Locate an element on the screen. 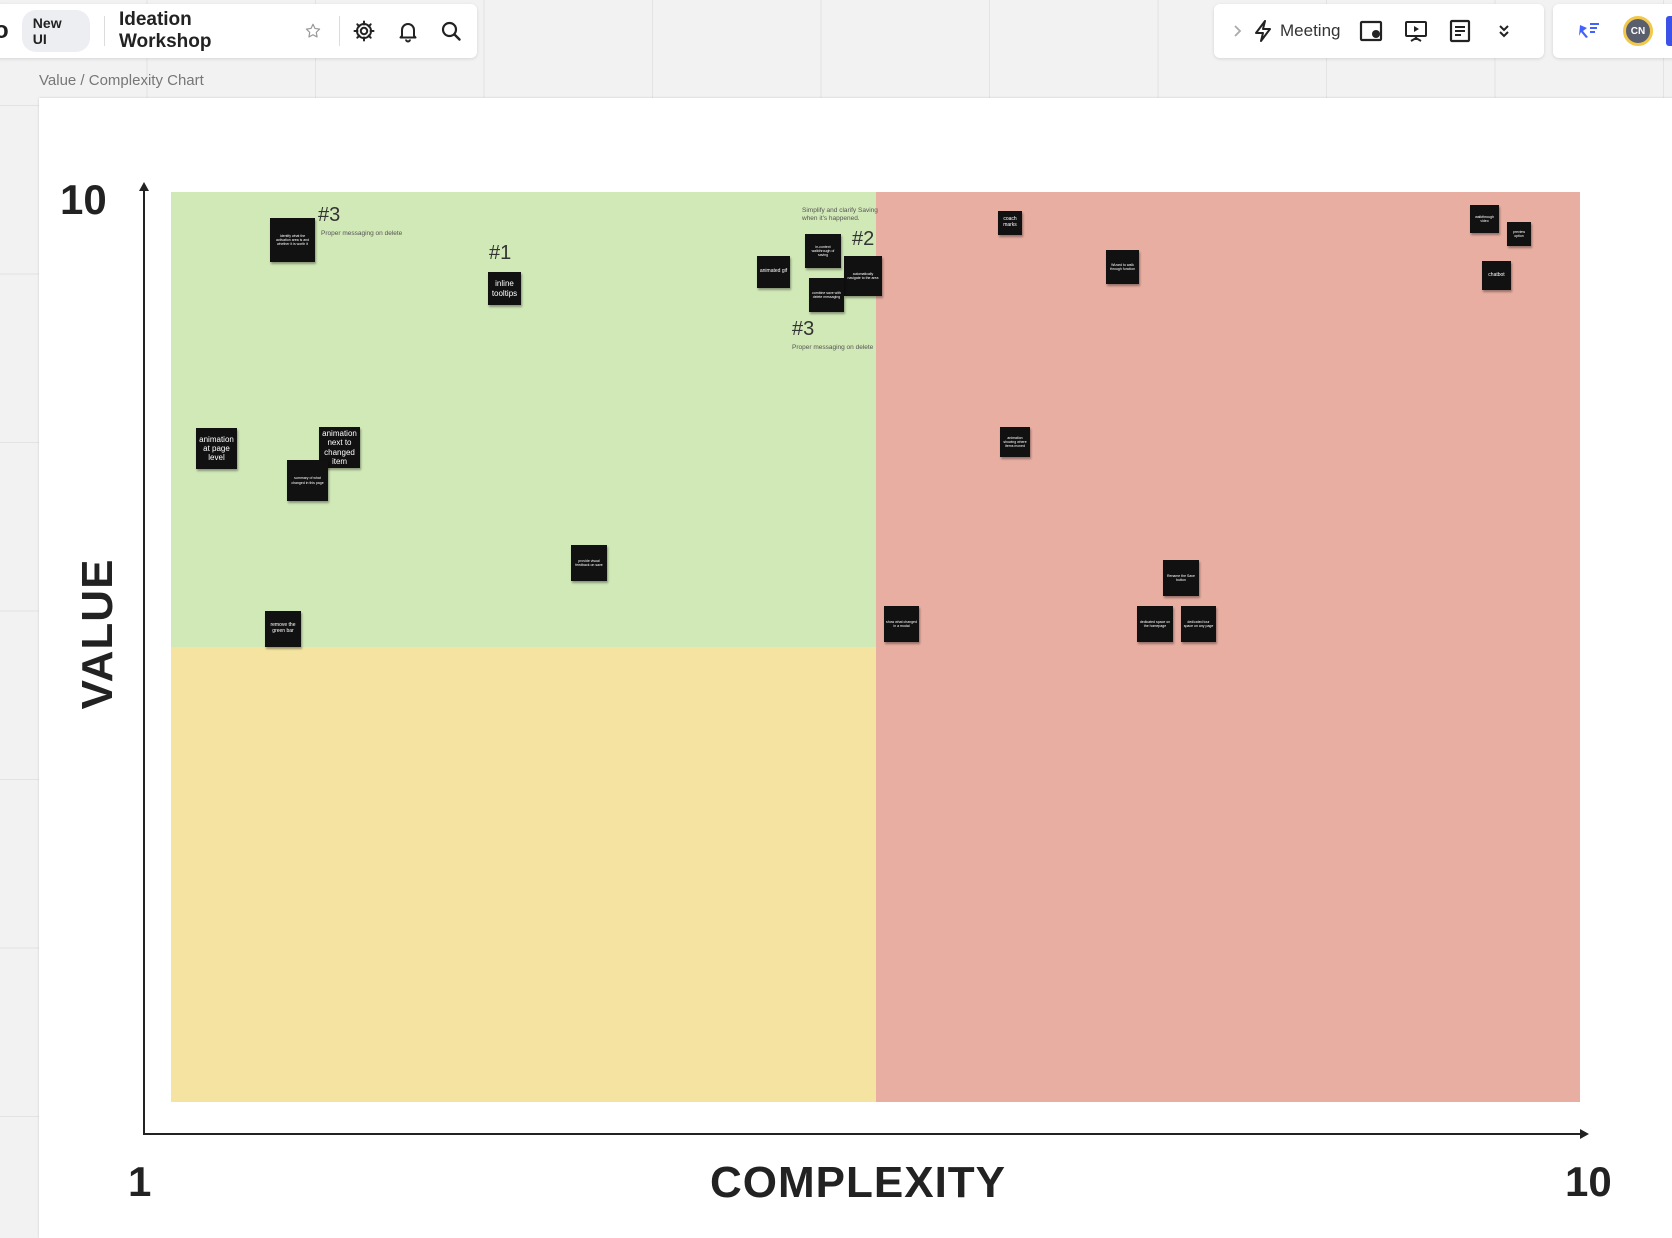 This screenshot has width=1672, height=1238. sticky-note: chatbot is located at coordinates (1496, 275).